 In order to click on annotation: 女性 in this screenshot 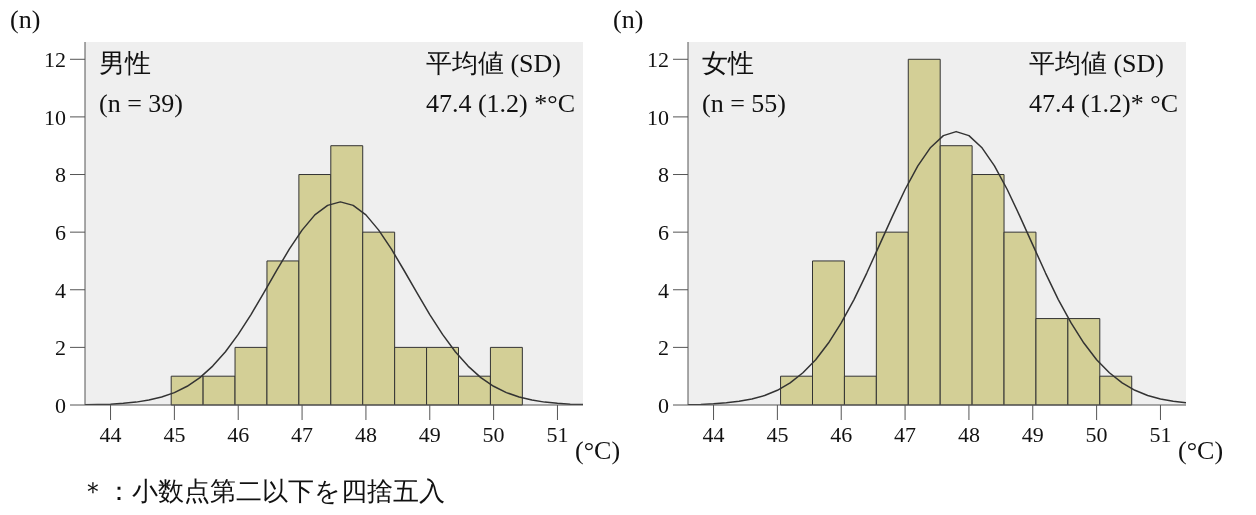, I will do `click(728, 64)`.